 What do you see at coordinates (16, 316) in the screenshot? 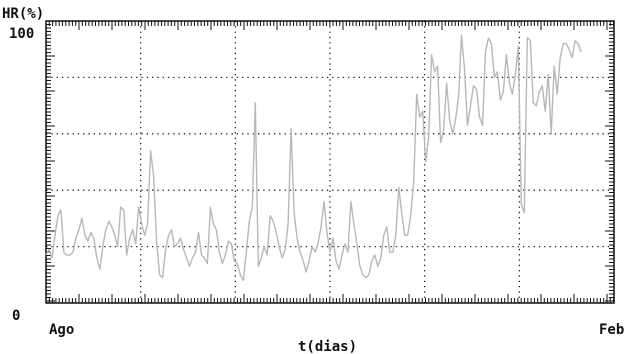
I see `y-tick-0: 0` at bounding box center [16, 316].